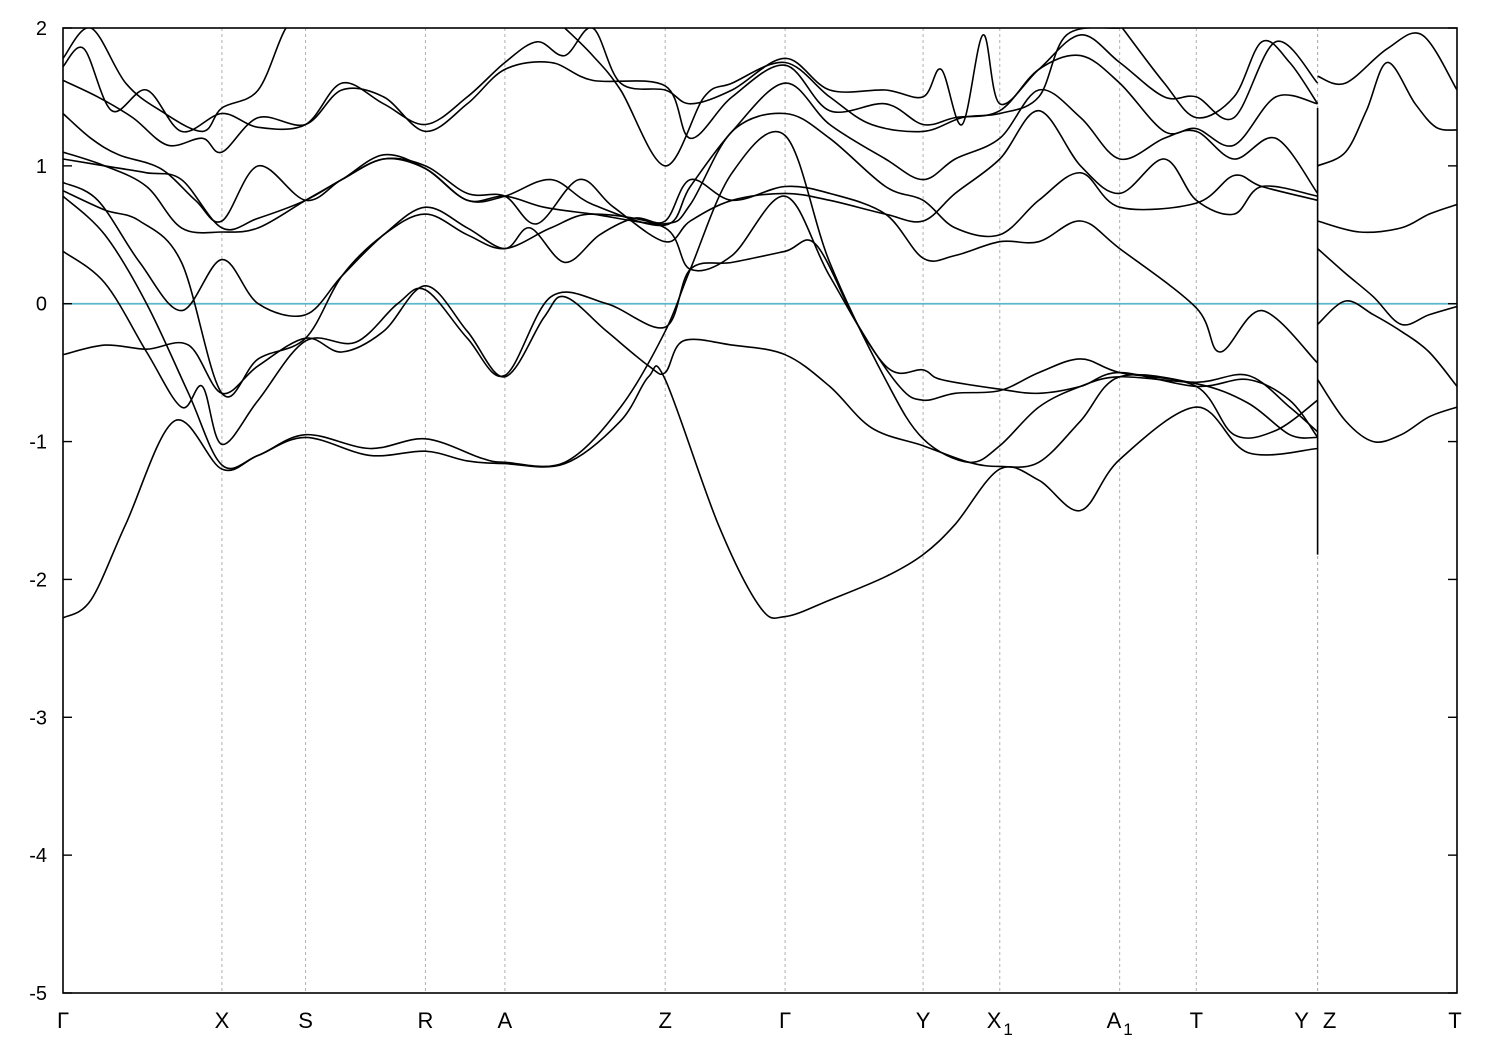 The height and width of the screenshot is (1050, 1500). What do you see at coordinates (38, 718) in the screenshot?
I see `y-tick-label: -3` at bounding box center [38, 718].